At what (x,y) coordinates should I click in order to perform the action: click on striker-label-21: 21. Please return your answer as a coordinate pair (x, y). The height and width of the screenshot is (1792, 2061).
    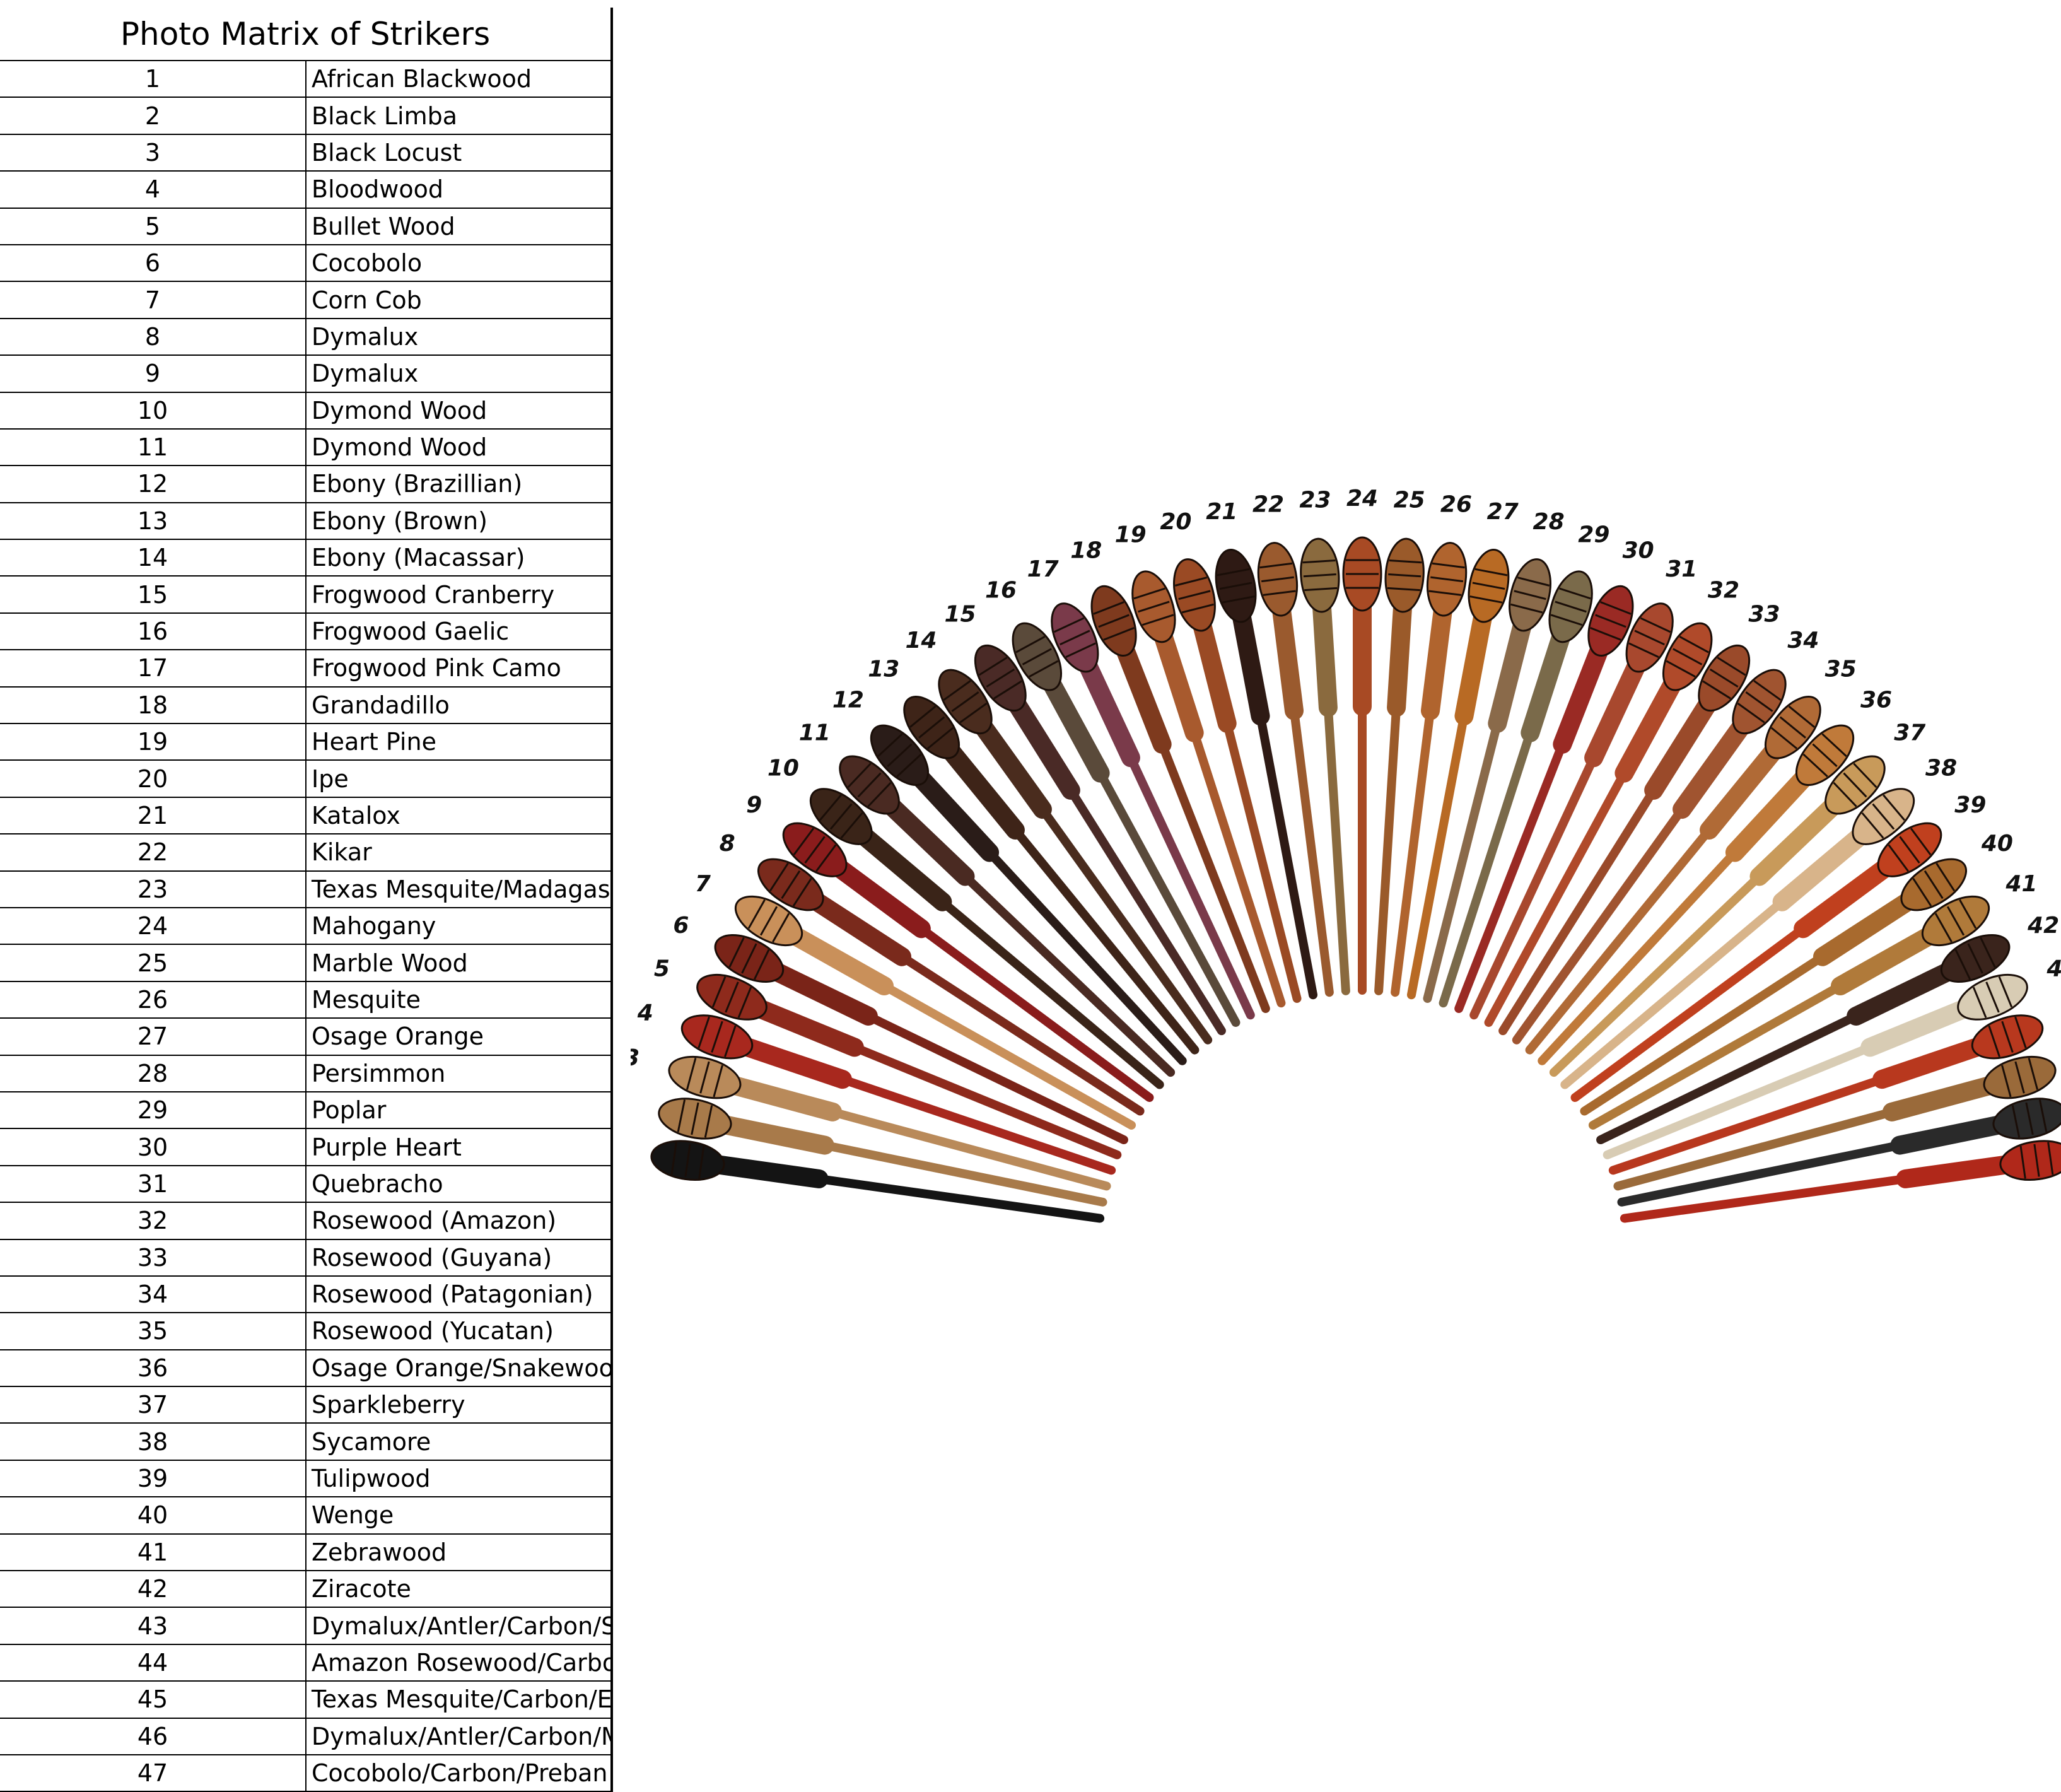
    Looking at the image, I should click on (1221, 512).